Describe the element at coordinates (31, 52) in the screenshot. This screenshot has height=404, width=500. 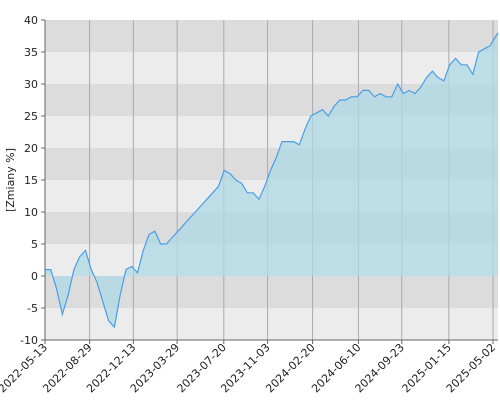
I see `y-tick-label: 35` at that location.